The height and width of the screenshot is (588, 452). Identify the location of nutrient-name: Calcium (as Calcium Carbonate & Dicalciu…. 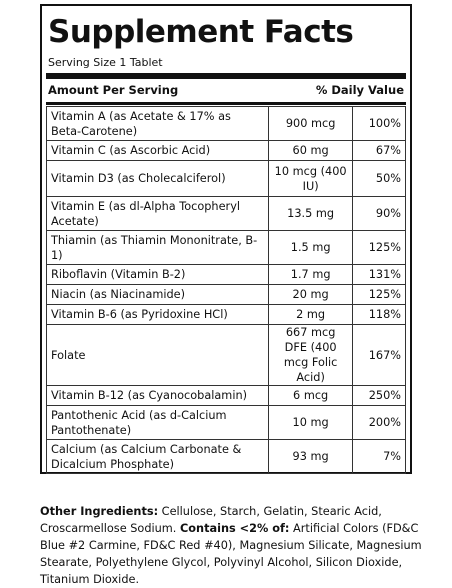
(157, 456).